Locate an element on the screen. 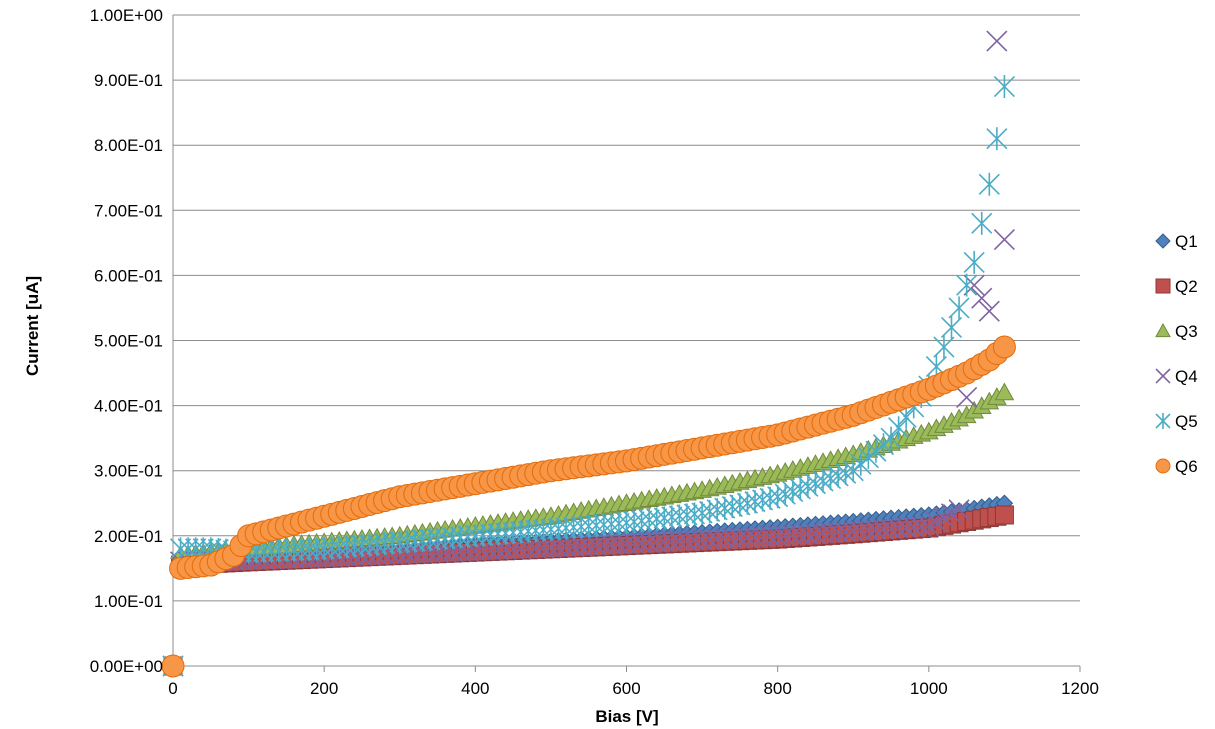  y-tick-label: 1.00E-01 is located at coordinates (128, 601).